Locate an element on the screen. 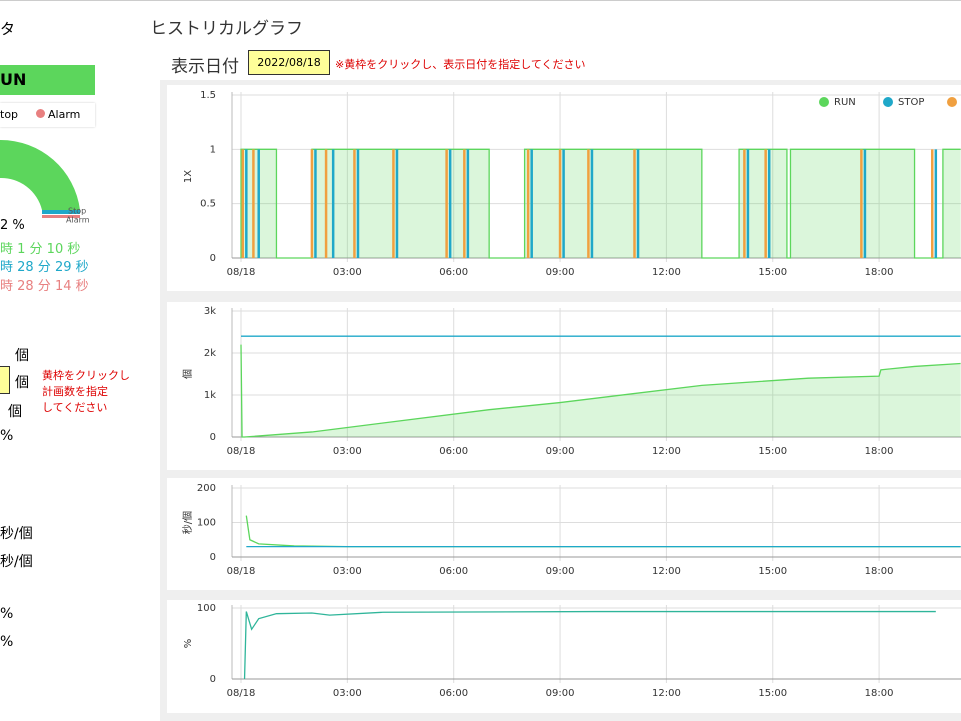 The image size is (961, 721). y-tick-label: 1 is located at coordinates (213, 149).